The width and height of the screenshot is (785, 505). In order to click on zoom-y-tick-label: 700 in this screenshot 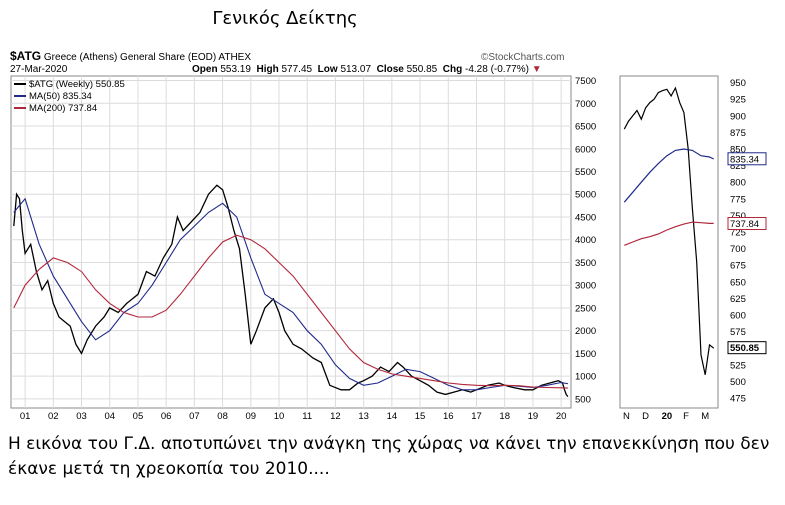, I will do `click(738, 249)`.